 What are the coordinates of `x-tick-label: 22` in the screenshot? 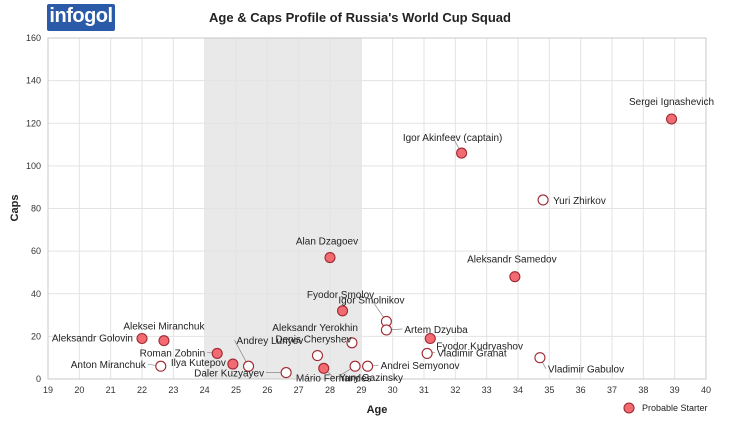 It's located at (142, 390).